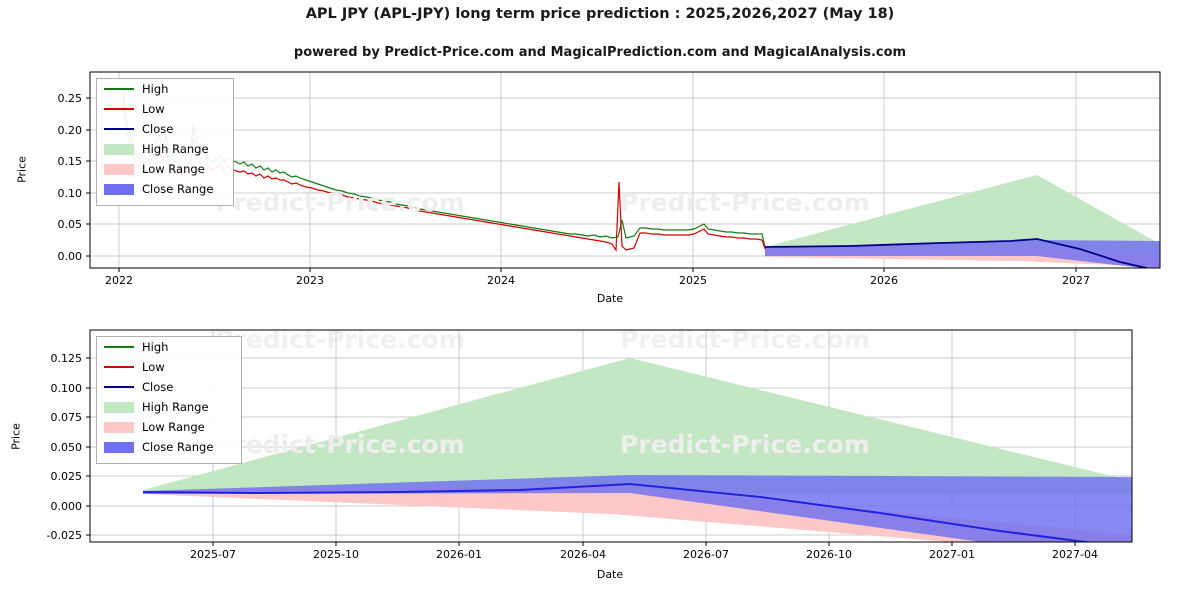 The height and width of the screenshot is (600, 1200). I want to click on top-ytick-2: 0.10, so click(70, 193).